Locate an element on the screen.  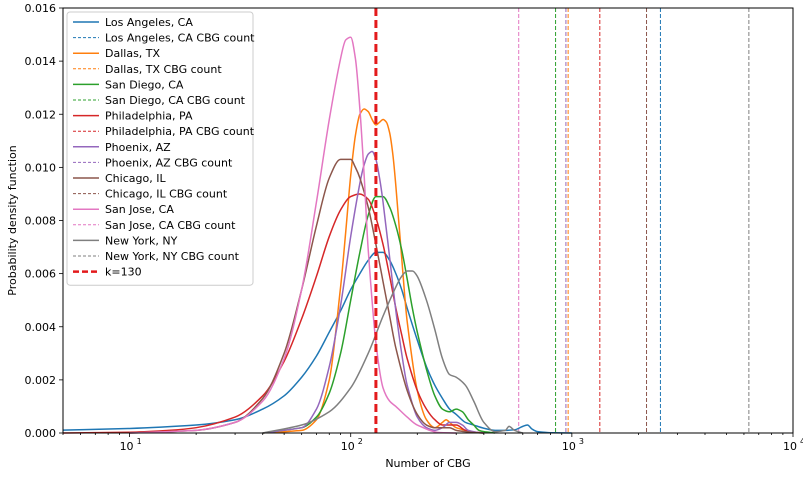
y-axis-label: Probability density function is located at coordinates (12, 220).